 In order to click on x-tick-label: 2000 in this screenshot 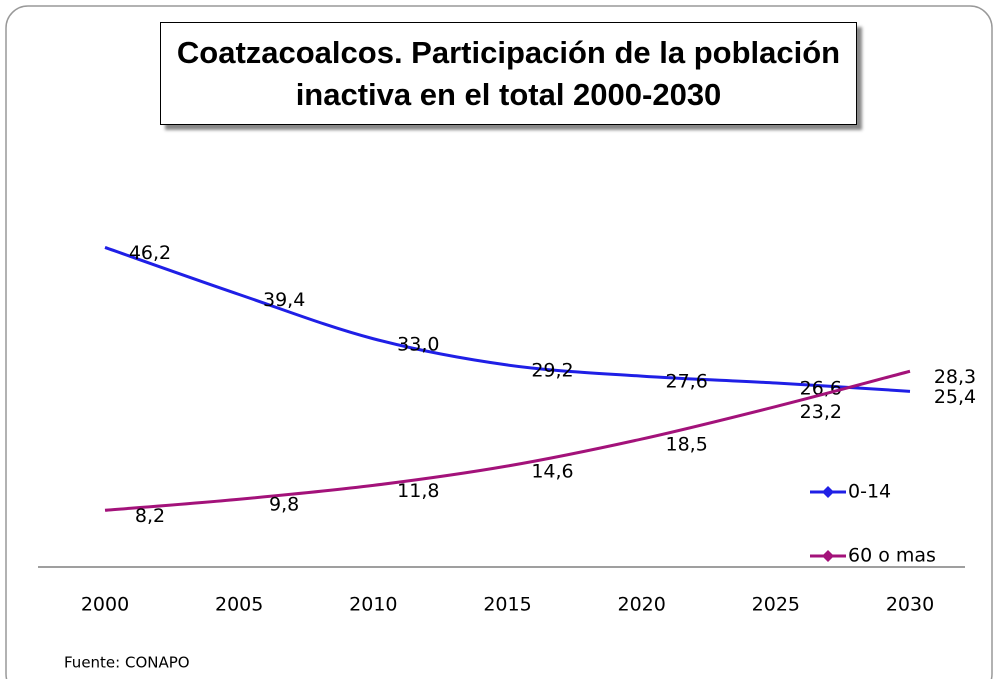, I will do `click(105, 605)`.